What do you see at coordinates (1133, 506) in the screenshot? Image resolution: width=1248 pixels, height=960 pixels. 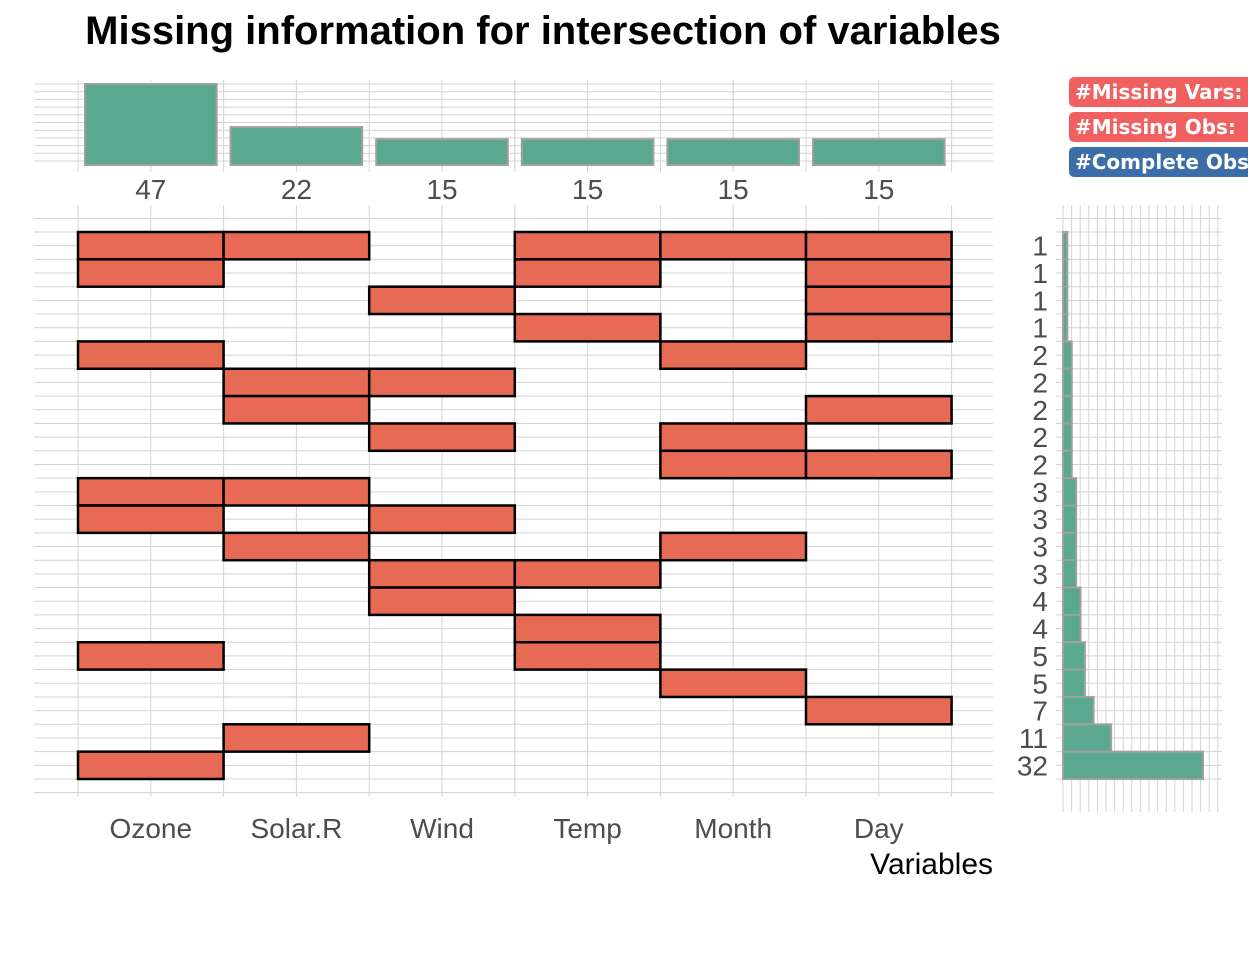 I see `intersection-count-bars` at bounding box center [1133, 506].